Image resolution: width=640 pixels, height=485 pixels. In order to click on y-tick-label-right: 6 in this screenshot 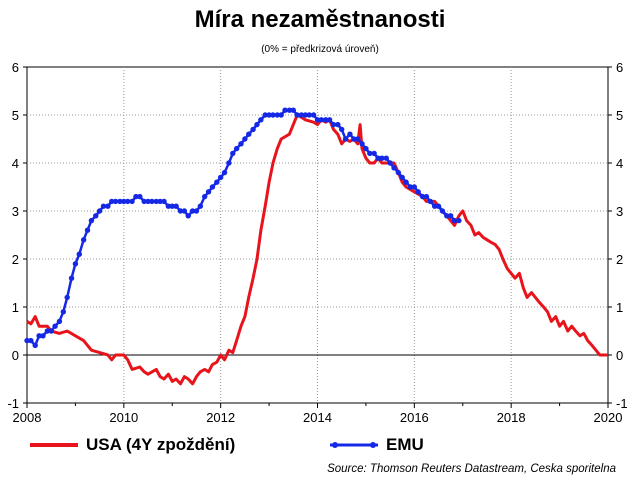, I will do `click(619, 67)`.